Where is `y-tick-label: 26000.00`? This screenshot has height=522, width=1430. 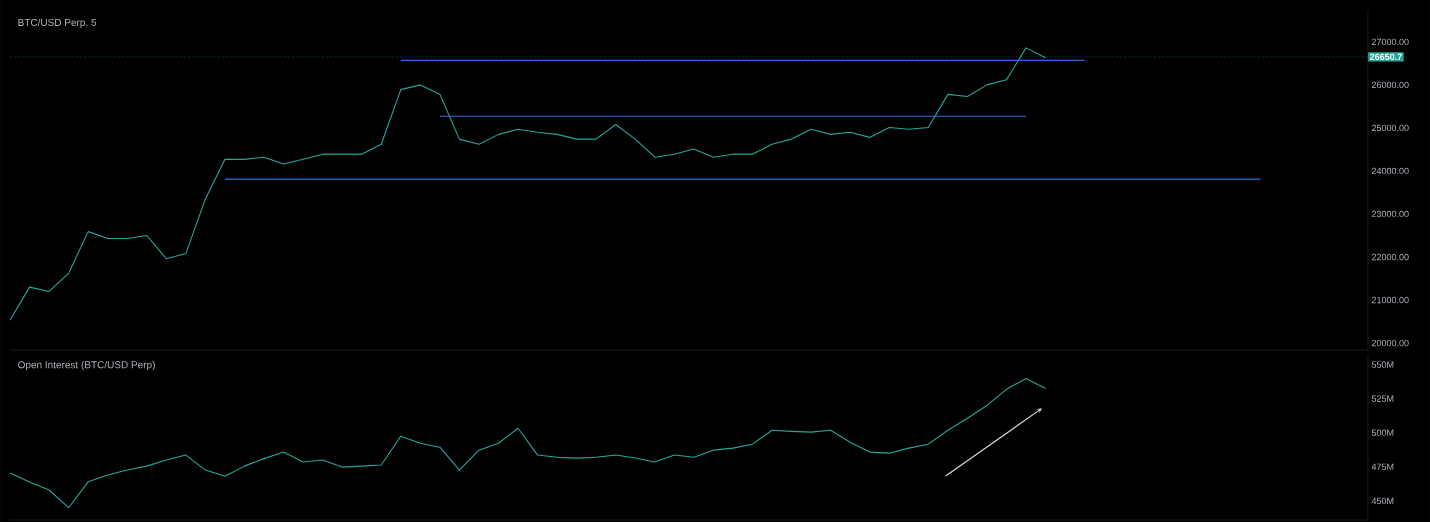 y-tick-label: 26000.00 is located at coordinates (1390, 85).